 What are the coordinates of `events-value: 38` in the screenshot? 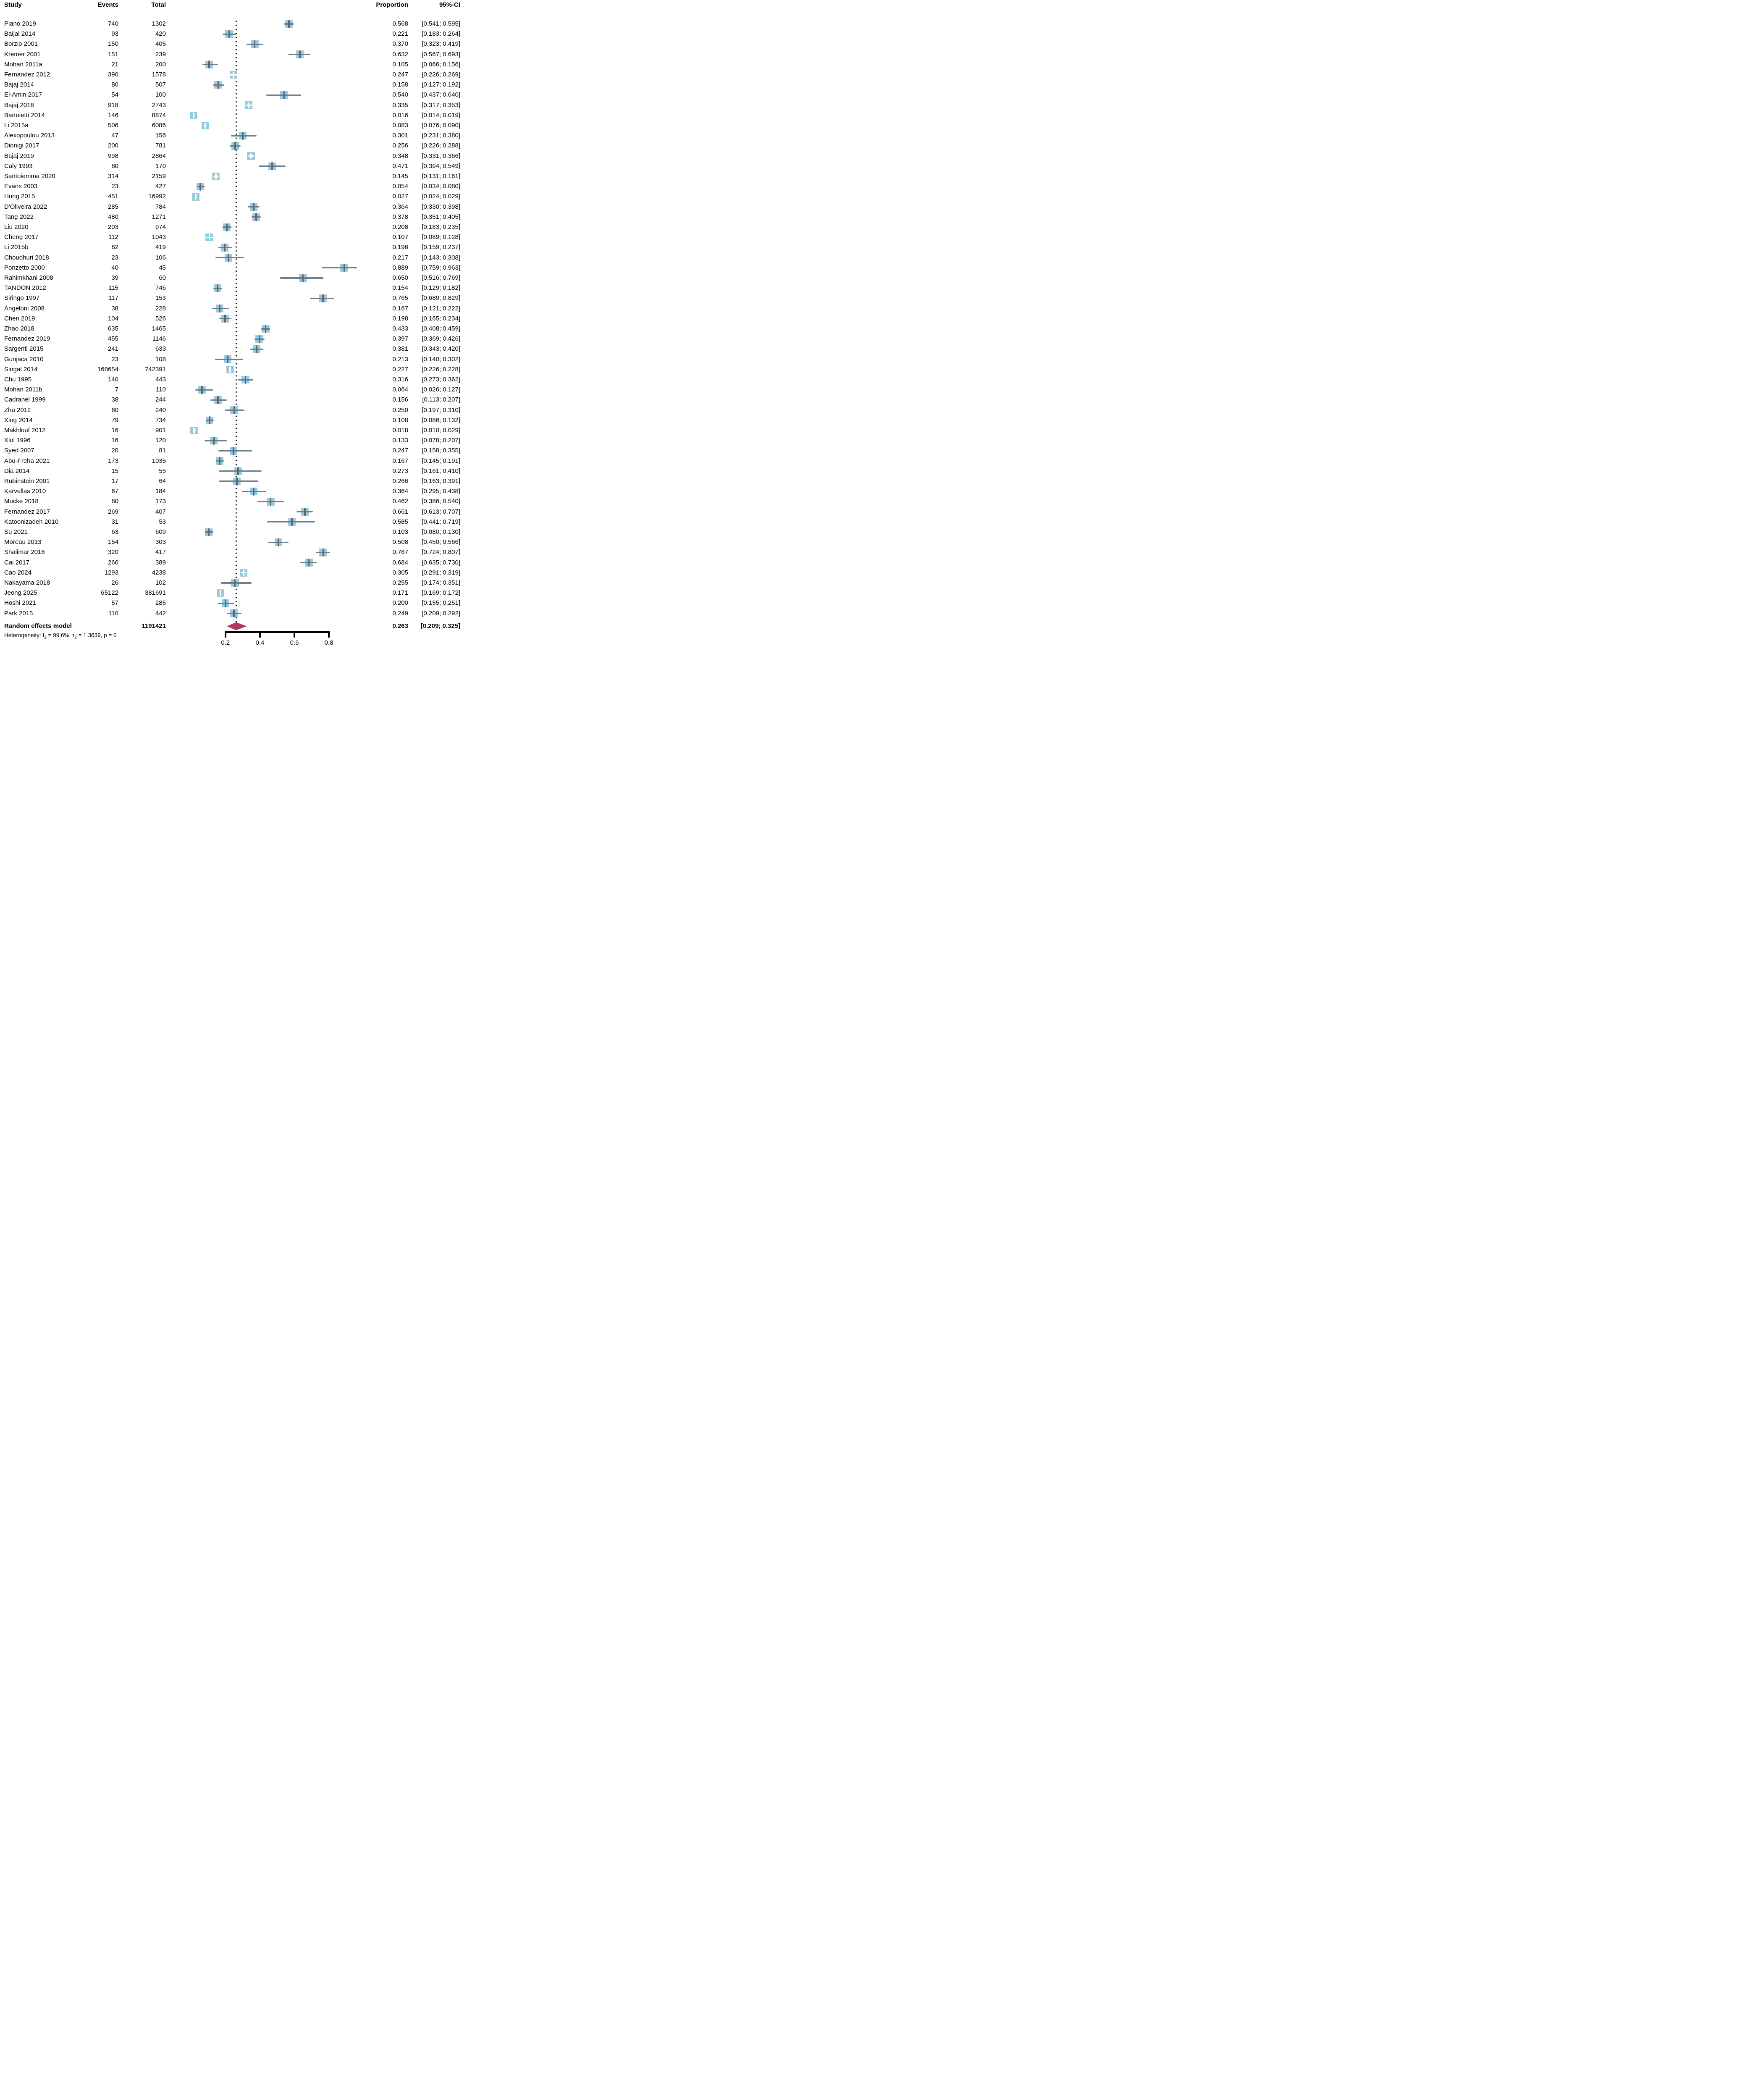 It's located at (115, 308).